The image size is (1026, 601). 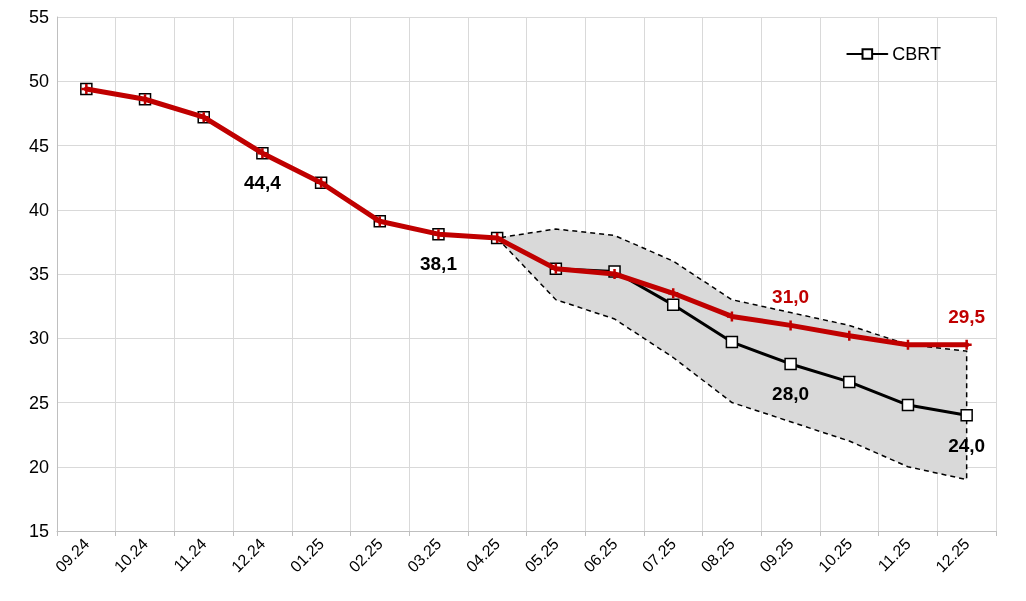 What do you see at coordinates (38, 17) in the screenshot?
I see `y-tick-label: 55` at bounding box center [38, 17].